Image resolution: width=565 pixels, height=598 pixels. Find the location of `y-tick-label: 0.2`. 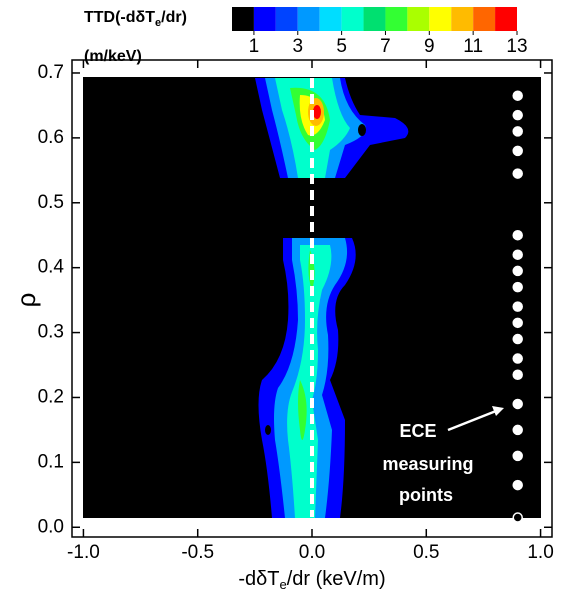

y-tick-label: 0.2 is located at coordinates (51, 396).